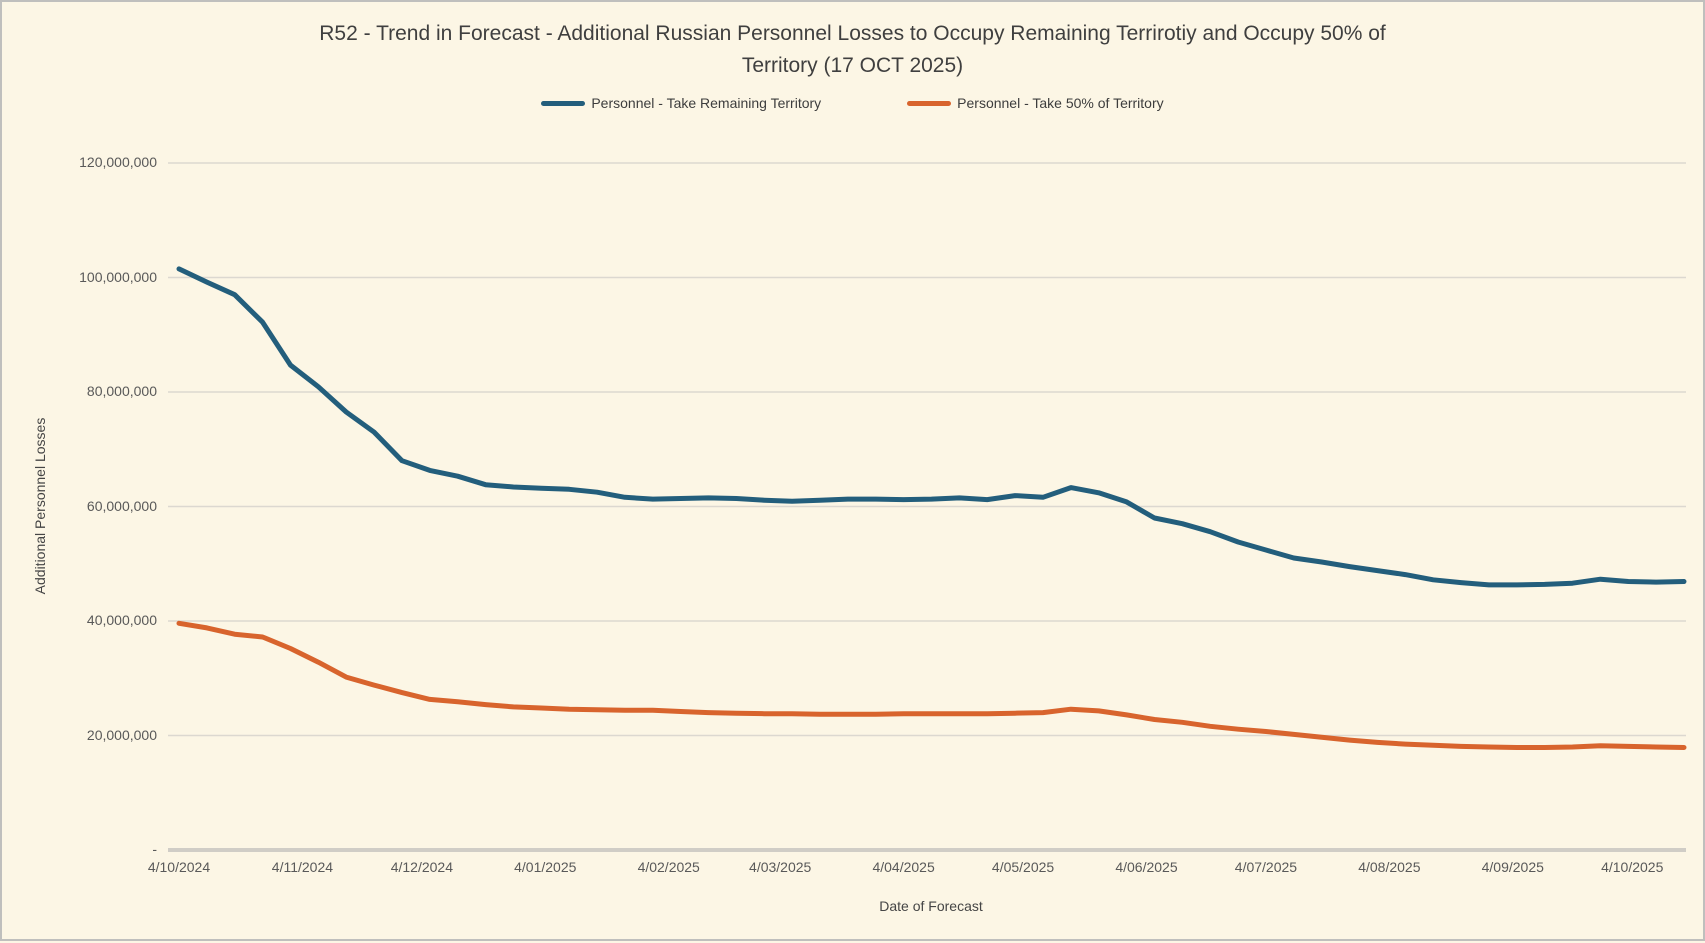 The image size is (1705, 943). Describe the element at coordinates (931, 906) in the screenshot. I see `x-axis-title: Date of Forecast` at that location.